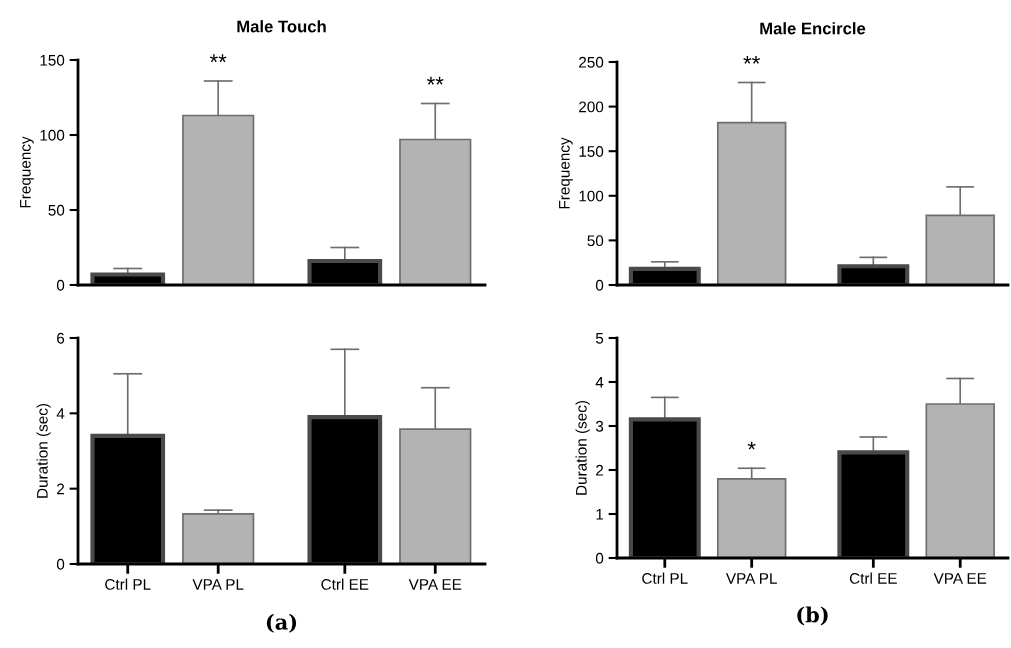 This screenshot has width=1011, height=648. What do you see at coordinates (812, 616) in the screenshot?
I see `text: (b)` at bounding box center [812, 616].